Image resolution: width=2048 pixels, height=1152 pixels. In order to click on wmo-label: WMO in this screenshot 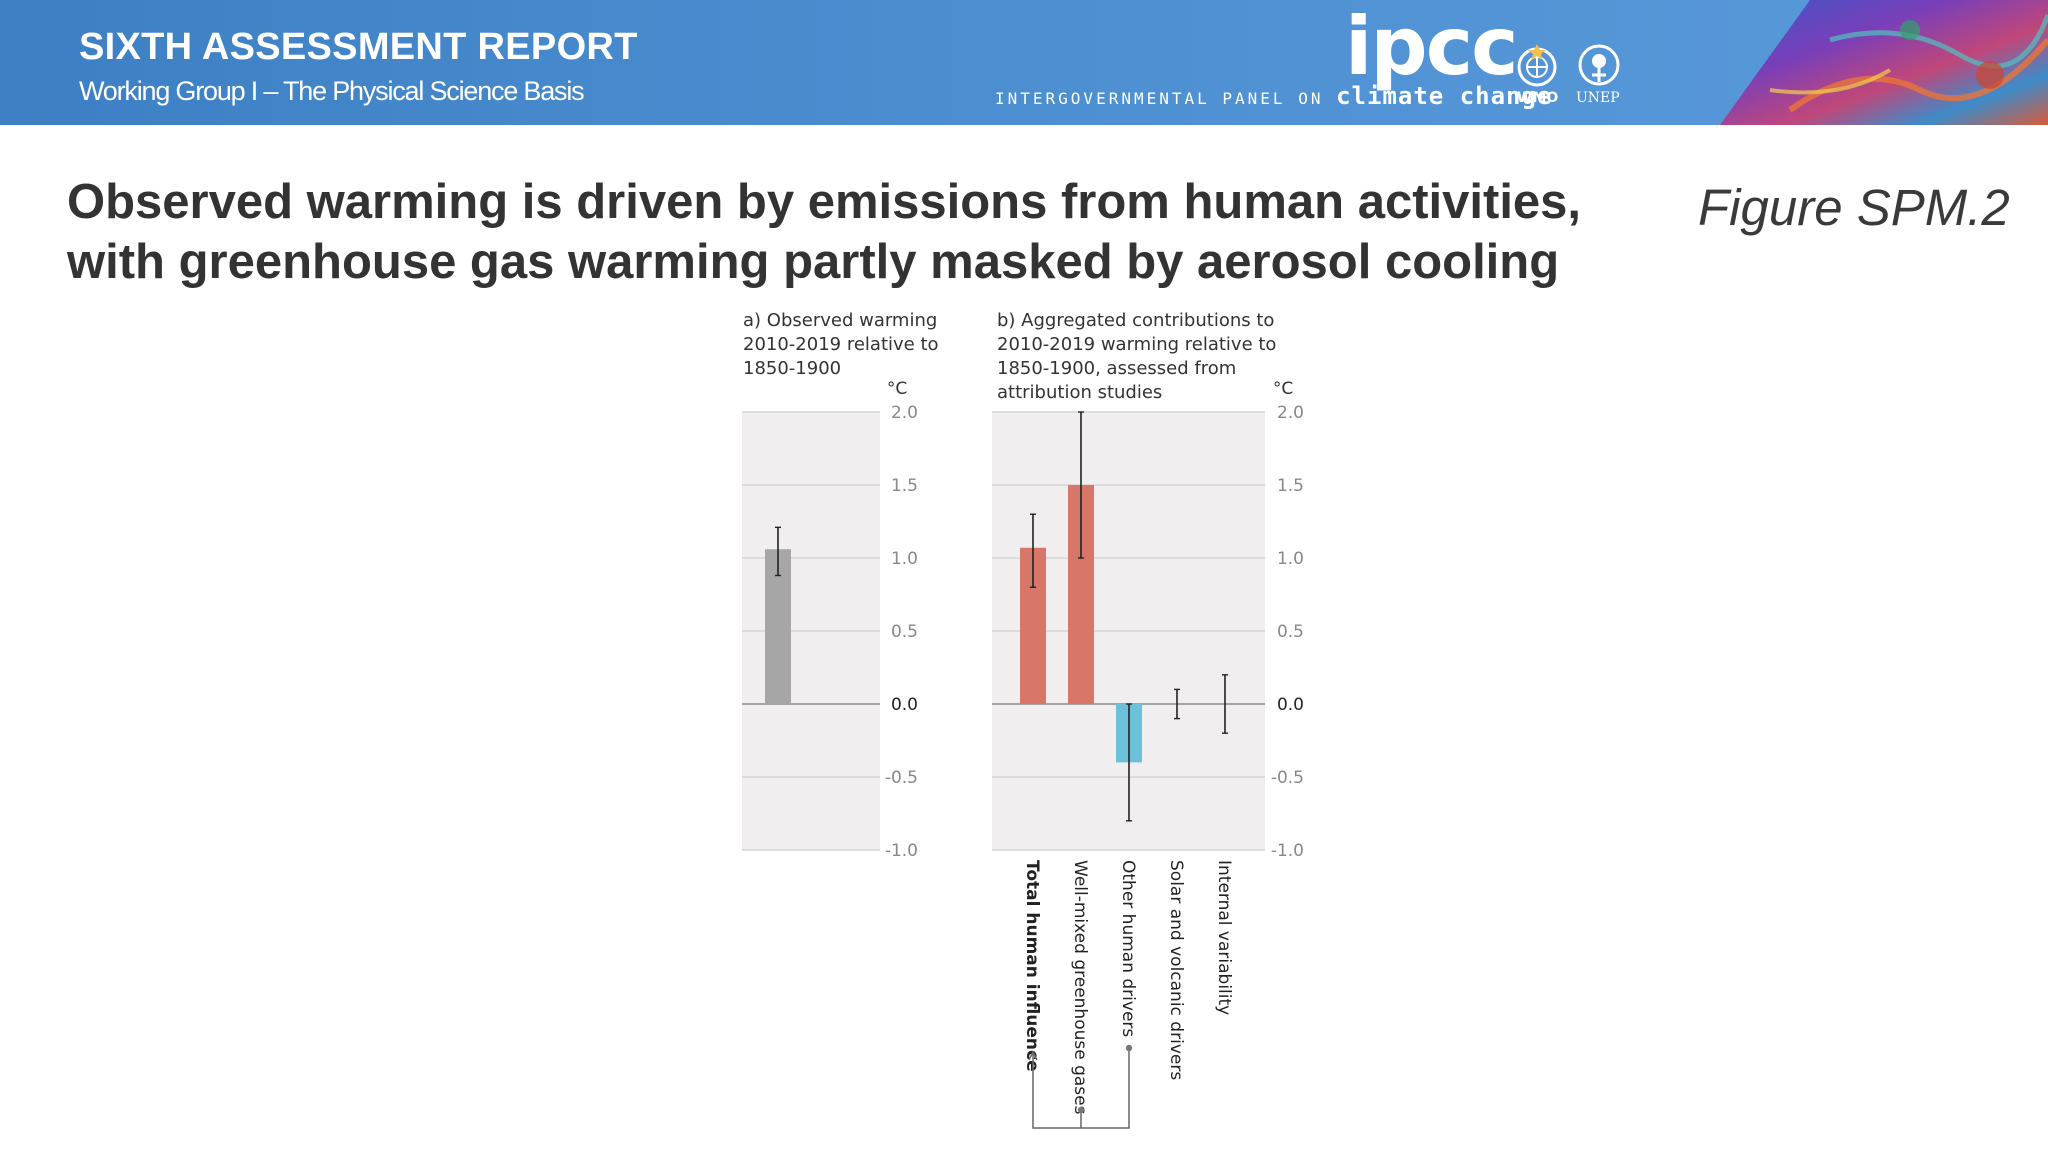, I will do `click(1538, 98)`.